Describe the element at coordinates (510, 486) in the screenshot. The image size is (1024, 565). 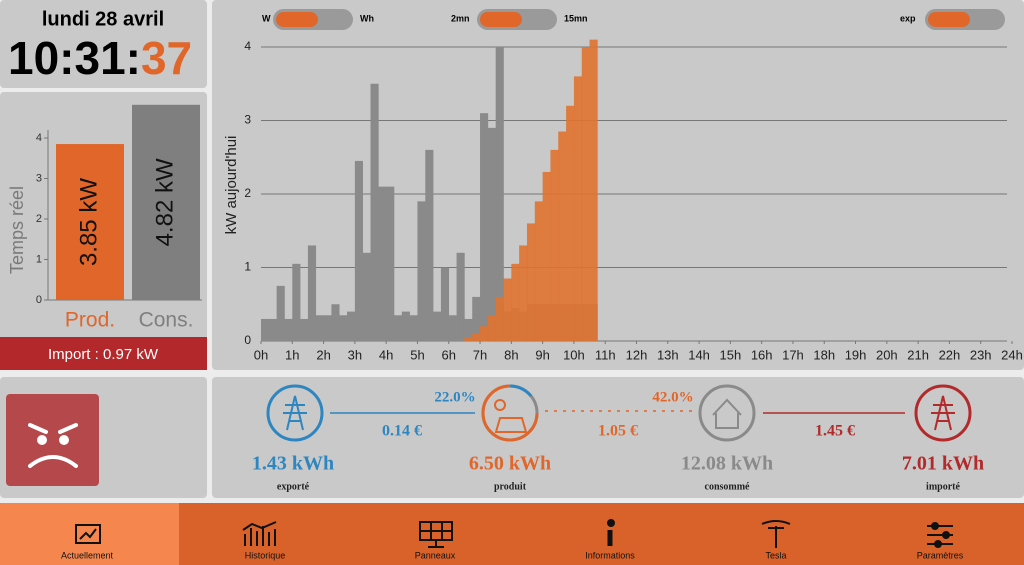
I see `flow-label: produit` at that location.